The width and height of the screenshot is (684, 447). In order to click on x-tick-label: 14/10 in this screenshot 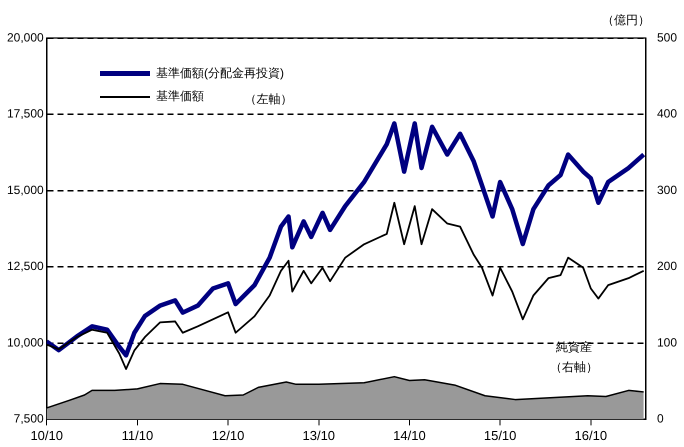, I will do `click(409, 435)`.